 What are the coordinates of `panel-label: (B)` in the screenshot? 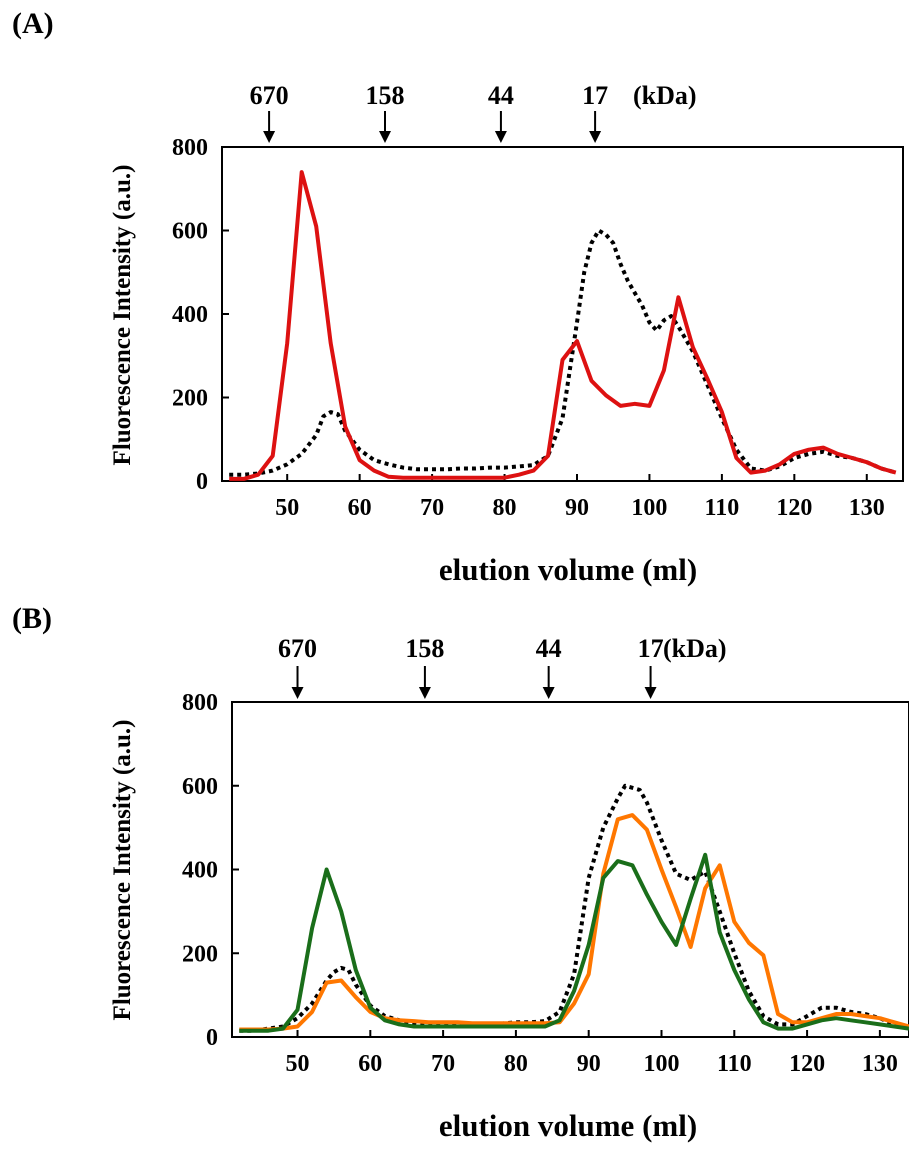 It's located at (32, 618).